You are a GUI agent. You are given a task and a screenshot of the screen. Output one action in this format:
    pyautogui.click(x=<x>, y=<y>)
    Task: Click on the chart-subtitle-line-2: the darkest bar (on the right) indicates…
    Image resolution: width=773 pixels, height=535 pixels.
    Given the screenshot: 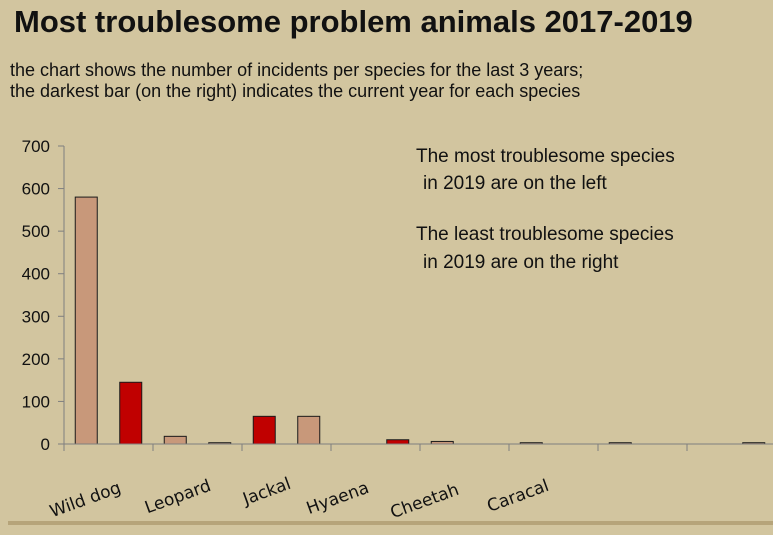 What is the action you would take?
    pyautogui.click(x=295, y=91)
    